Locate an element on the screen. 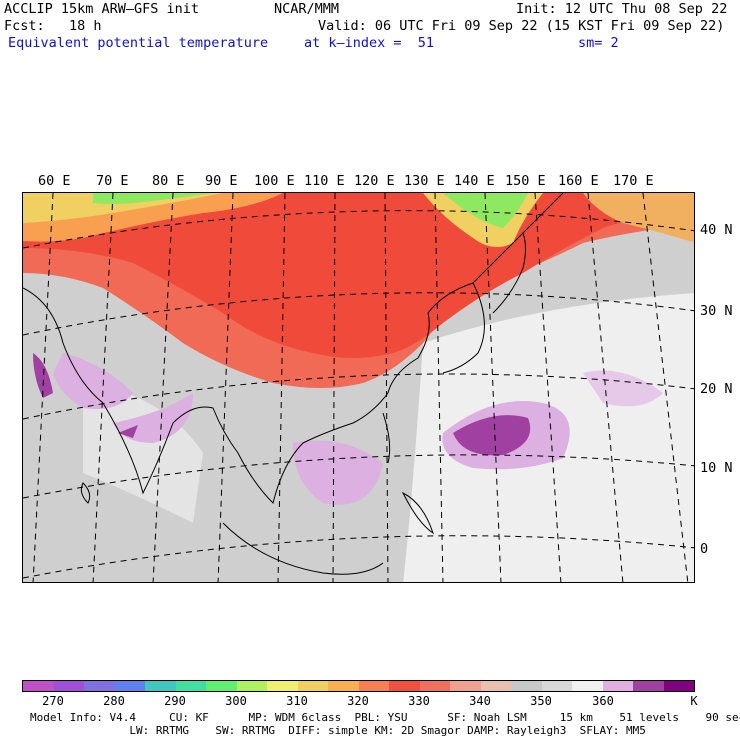 The width and height of the screenshot is (740, 740). lon-label: 80 E is located at coordinates (168, 181).